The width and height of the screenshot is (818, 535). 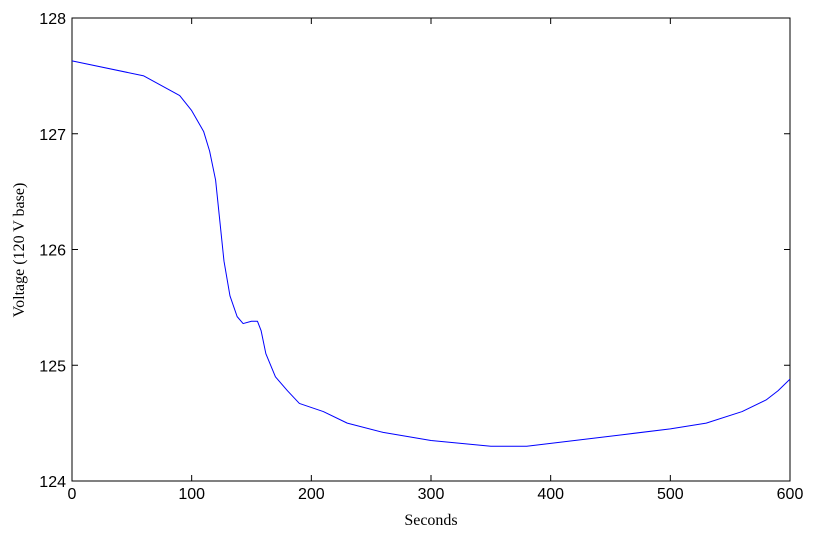 What do you see at coordinates (52, 366) in the screenshot?
I see `y-tick-label: 125` at bounding box center [52, 366].